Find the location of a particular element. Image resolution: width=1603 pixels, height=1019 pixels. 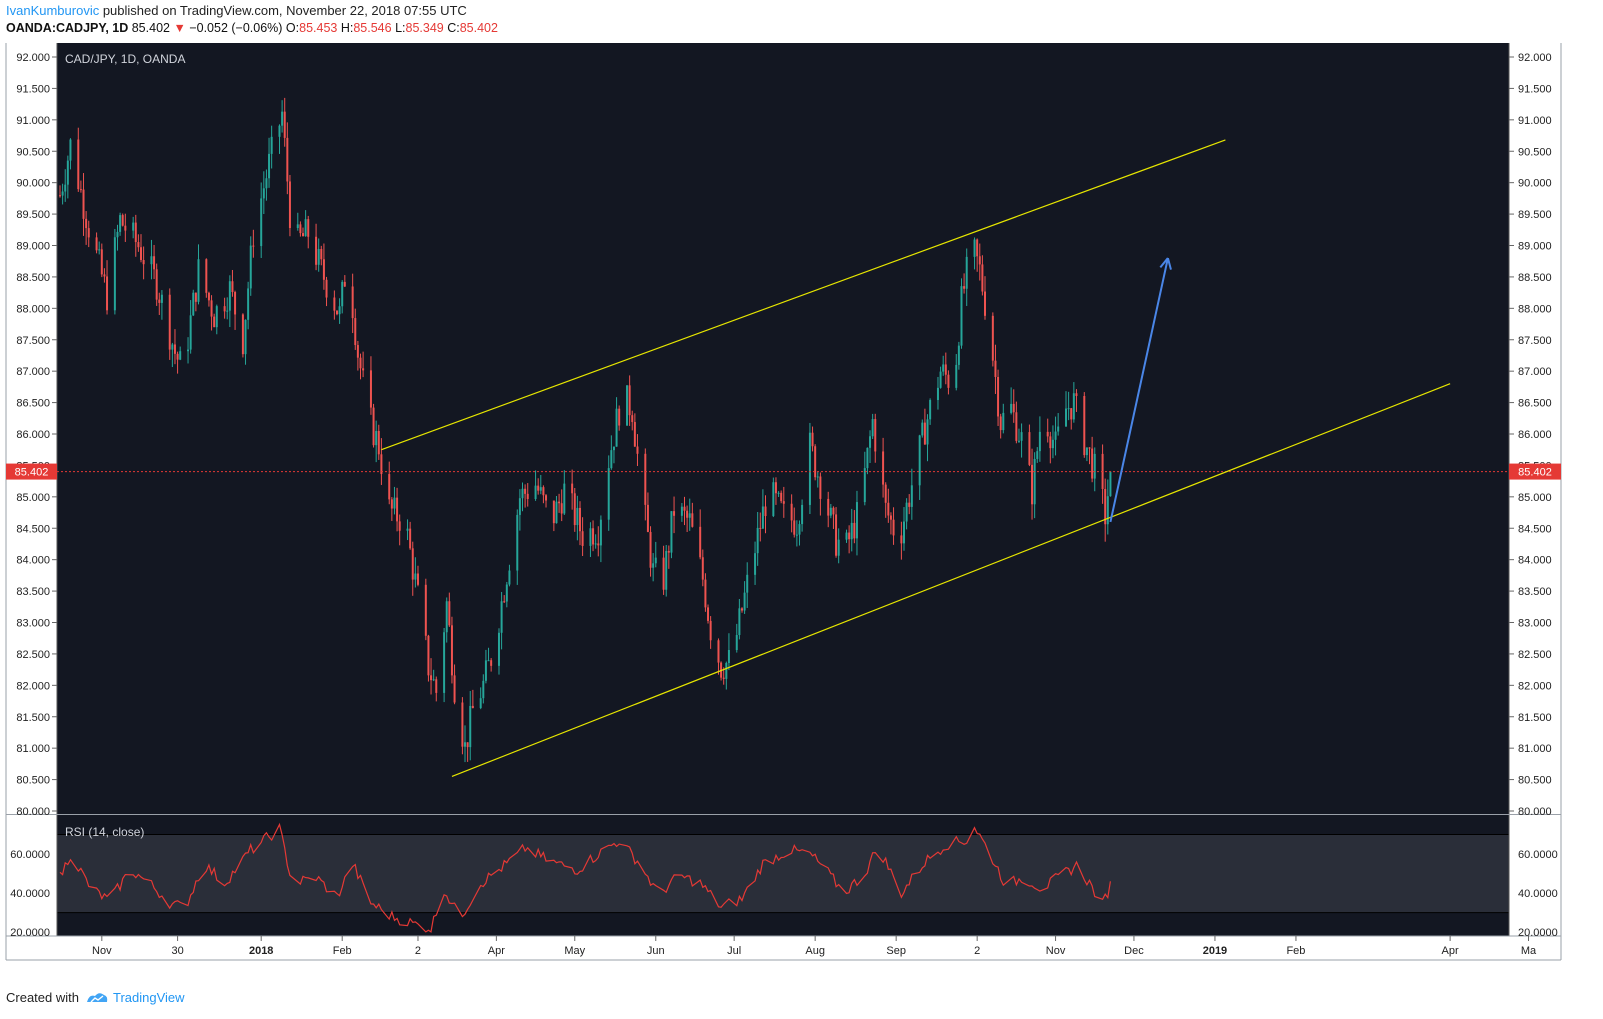

left-axis is located at coordinates (31, 489).